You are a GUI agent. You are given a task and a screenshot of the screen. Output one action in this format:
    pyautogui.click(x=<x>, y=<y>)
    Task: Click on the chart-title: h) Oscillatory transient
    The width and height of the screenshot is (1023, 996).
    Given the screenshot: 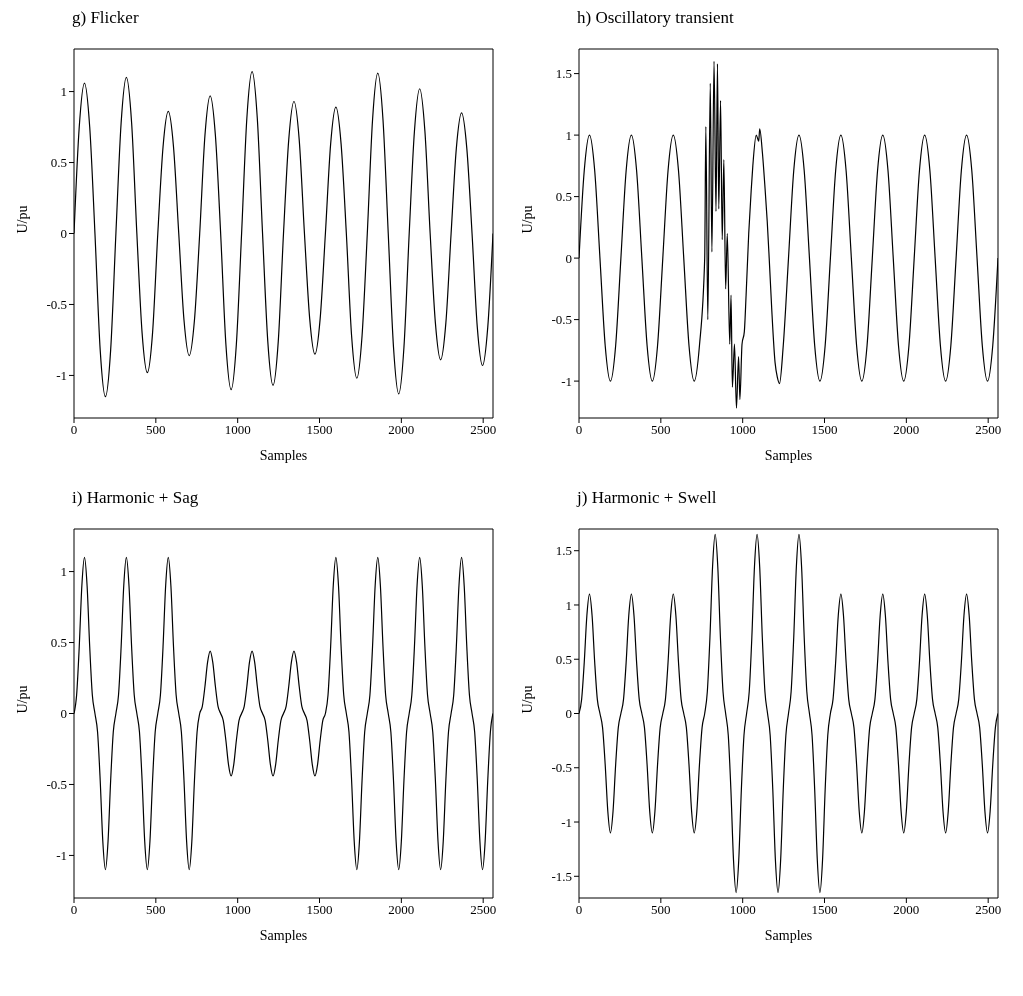 What is the action you would take?
    pyautogui.click(x=655, y=18)
    